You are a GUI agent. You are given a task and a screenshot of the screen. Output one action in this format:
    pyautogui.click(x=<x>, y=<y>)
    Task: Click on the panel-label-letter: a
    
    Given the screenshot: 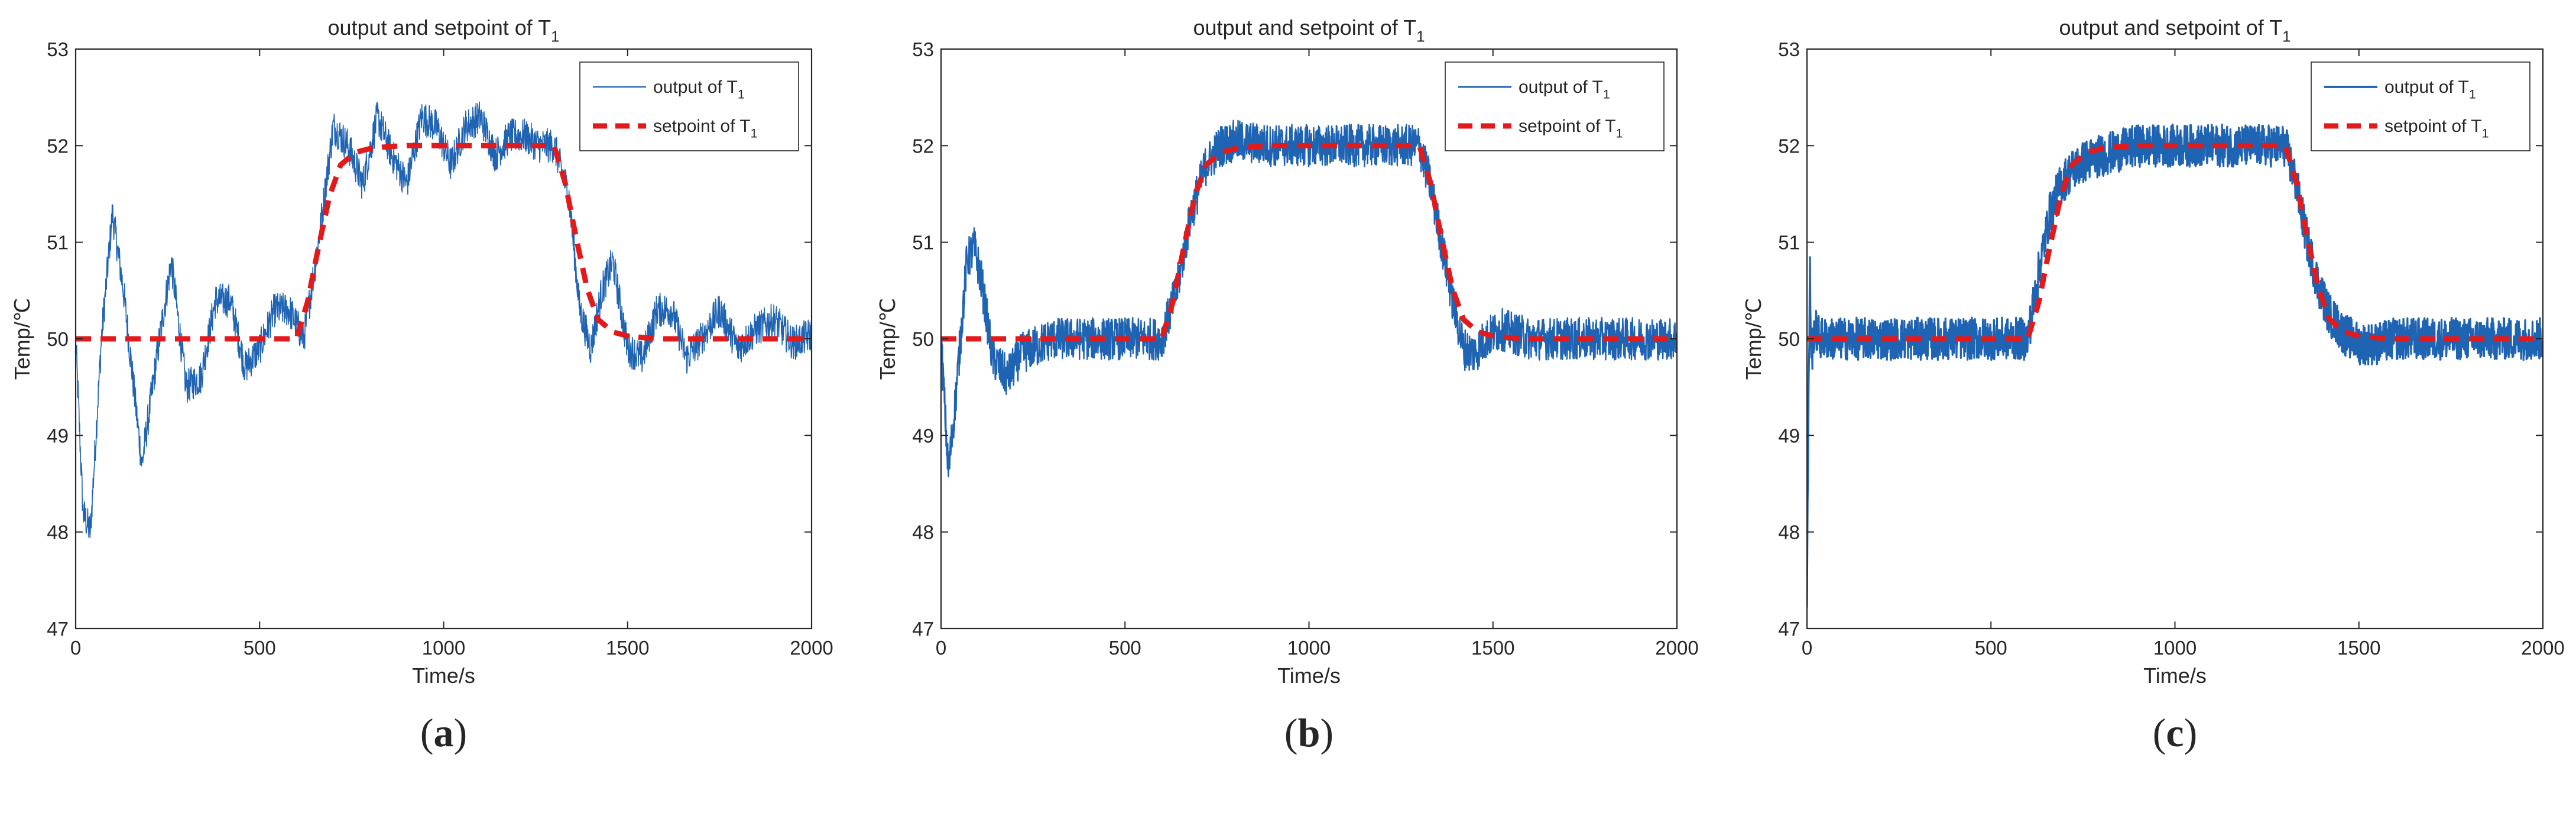 What is the action you would take?
    pyautogui.click(x=444, y=733)
    